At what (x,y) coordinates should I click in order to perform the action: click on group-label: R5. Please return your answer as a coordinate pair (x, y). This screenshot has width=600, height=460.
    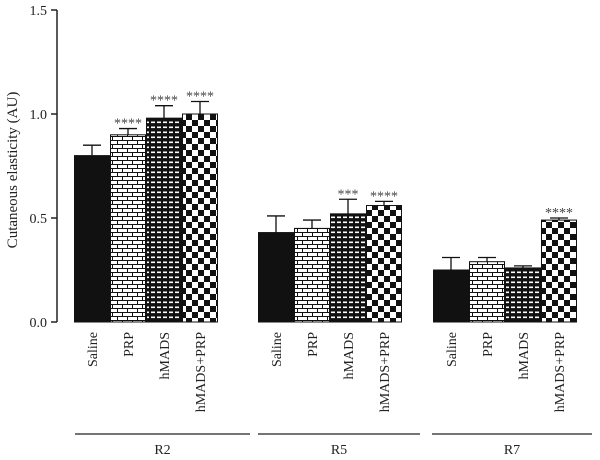
    Looking at the image, I should click on (339, 450).